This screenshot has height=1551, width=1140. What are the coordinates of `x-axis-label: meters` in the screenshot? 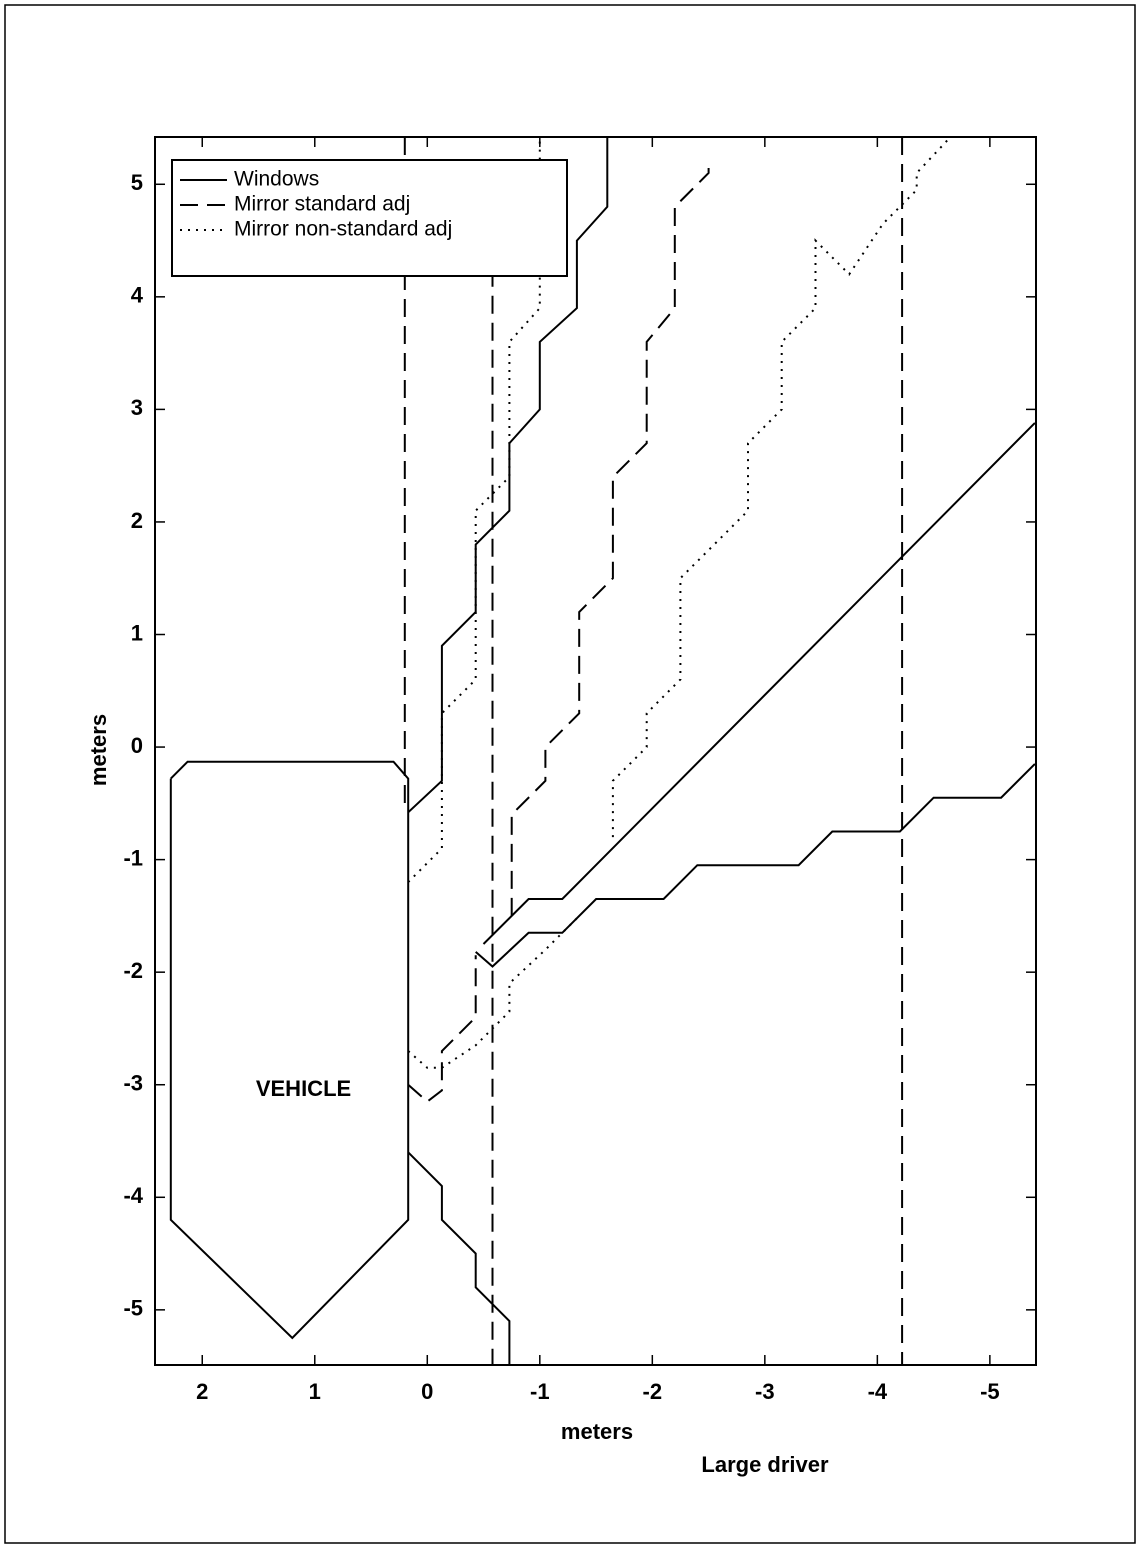 It's located at (597, 1431).